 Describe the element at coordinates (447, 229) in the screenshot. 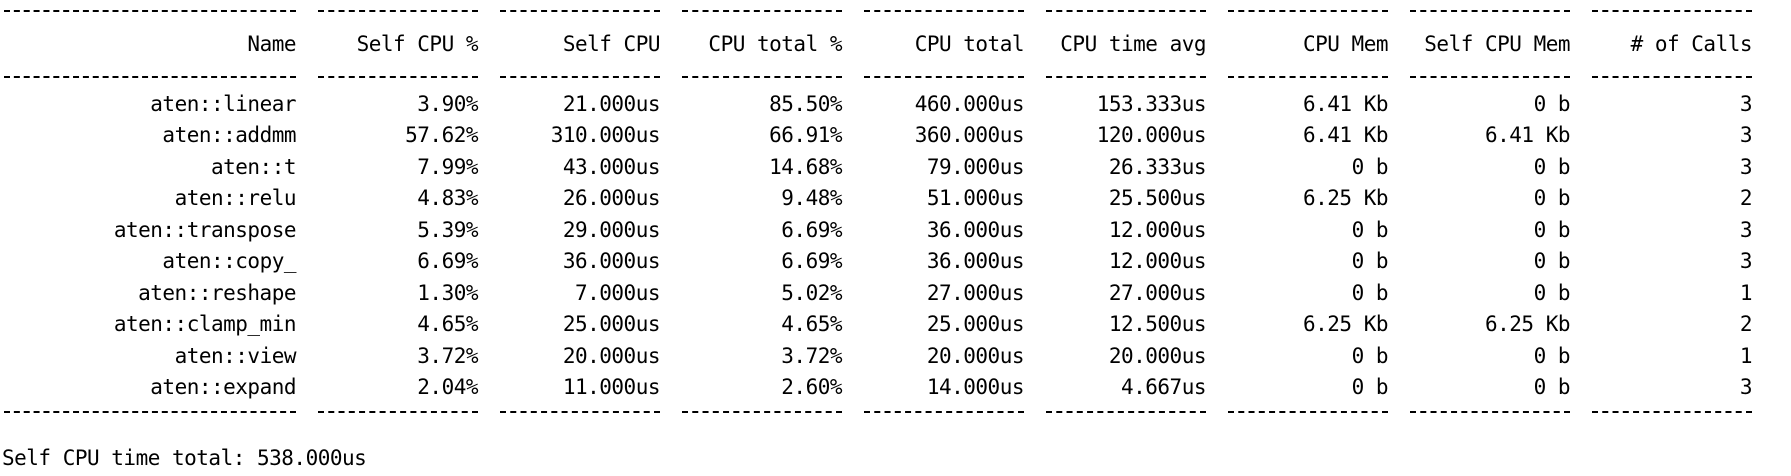

I see `cell-self-cpu-pct: 5.39%` at that location.